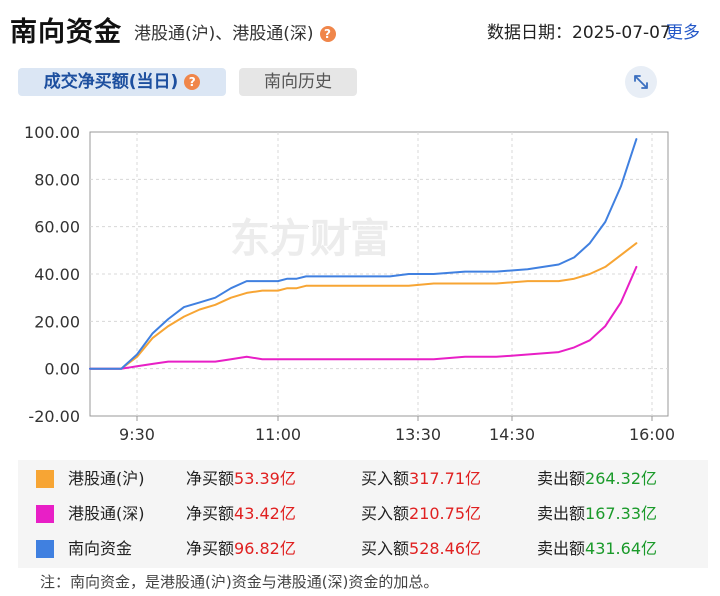 The image size is (720, 596). I want to click on series-line, so click(363, 317).